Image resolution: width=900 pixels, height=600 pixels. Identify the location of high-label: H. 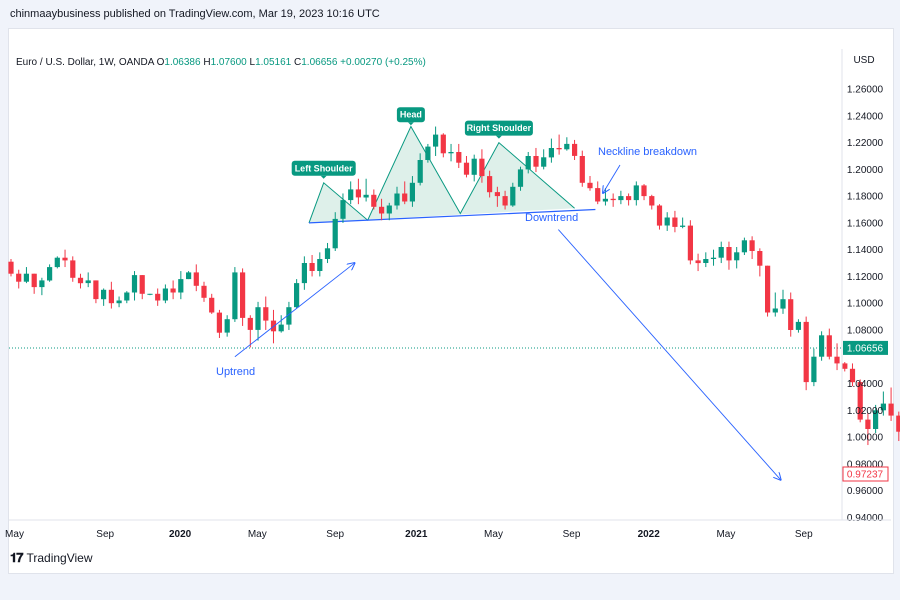
(207, 62).